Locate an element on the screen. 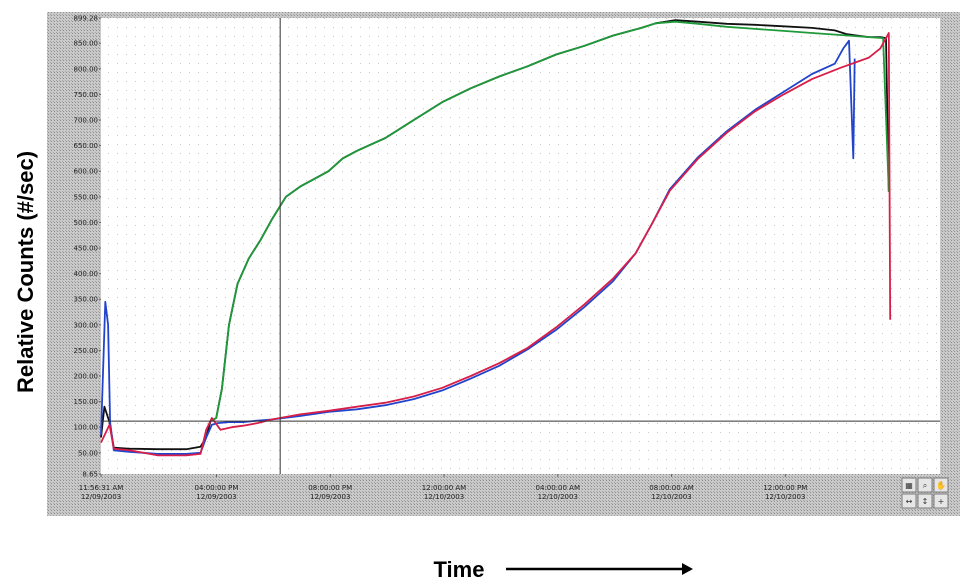  x-tick-label: 12:00:00 PM is located at coordinates (785, 488).